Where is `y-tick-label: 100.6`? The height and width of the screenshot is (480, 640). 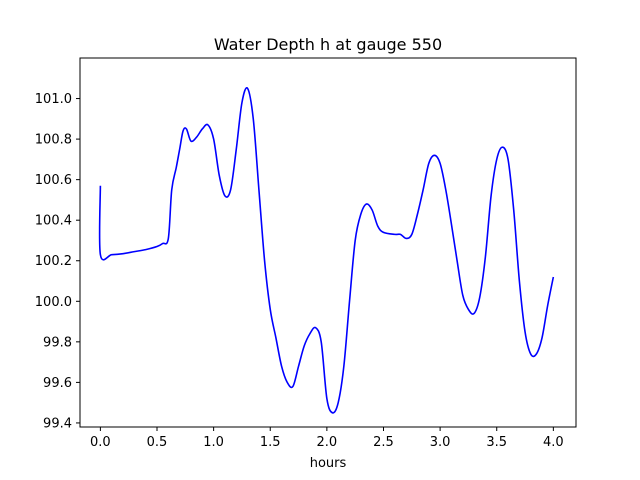
y-tick-label: 100.6 is located at coordinates (53, 180).